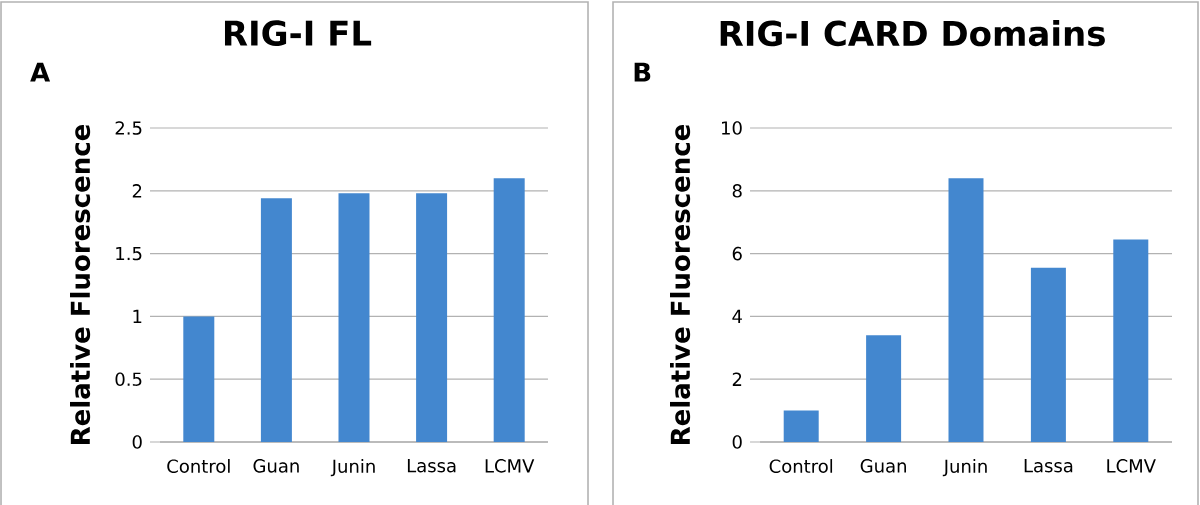  Describe the element at coordinates (128, 379) in the screenshot. I see `y-tick-label: 0.5` at that location.